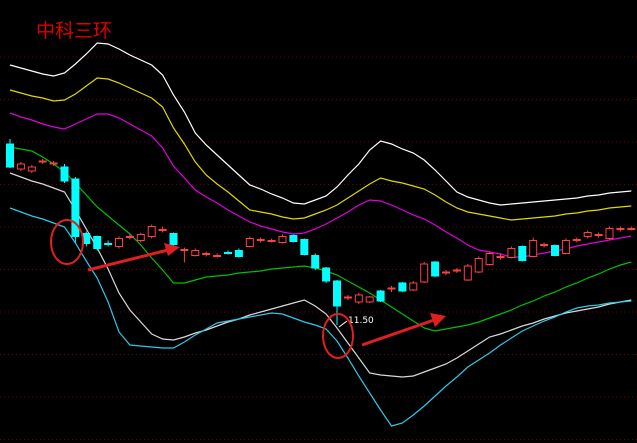 The image size is (637, 443). What do you see at coordinates (361, 321) in the screenshot?
I see `annotation-label: 11.50` at bounding box center [361, 321].